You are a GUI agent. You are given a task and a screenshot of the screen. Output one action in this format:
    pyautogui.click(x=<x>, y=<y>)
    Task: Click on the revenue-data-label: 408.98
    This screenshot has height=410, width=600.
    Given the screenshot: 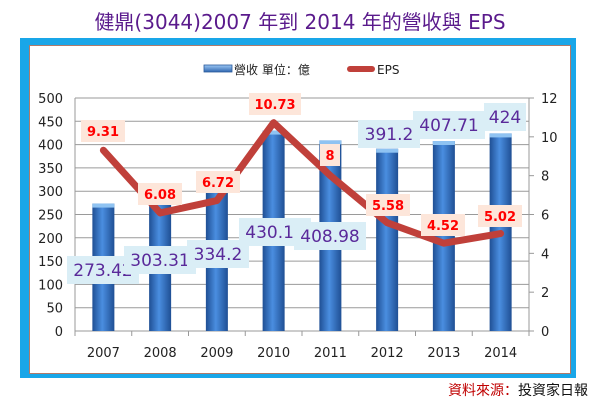 What is the action you would take?
    pyautogui.click(x=329, y=237)
    